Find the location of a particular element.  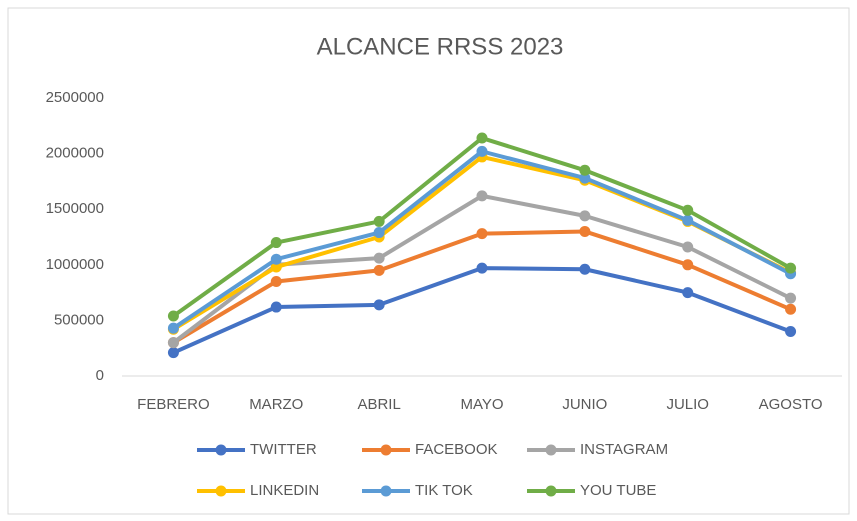

y-tick-label: 1000000 is located at coordinates (75, 264).